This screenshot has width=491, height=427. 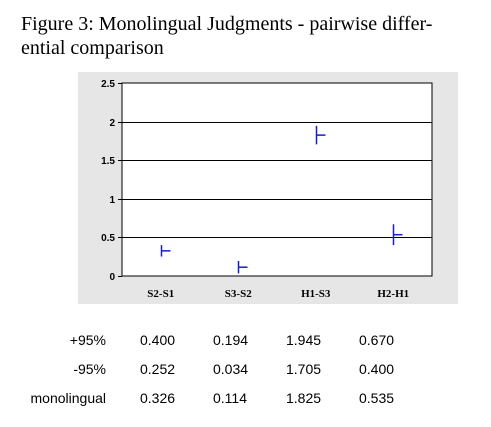 I want to click on x-tick-label: S2-S1, so click(x=160, y=294).